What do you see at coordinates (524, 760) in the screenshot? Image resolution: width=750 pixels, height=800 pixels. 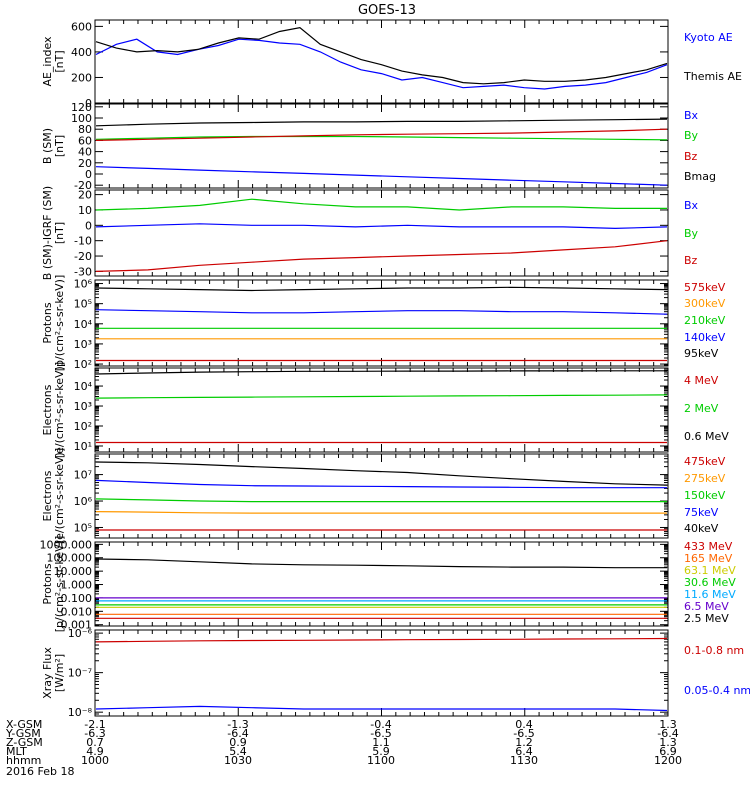 I see `x-axis-value: 1130` at bounding box center [524, 760].